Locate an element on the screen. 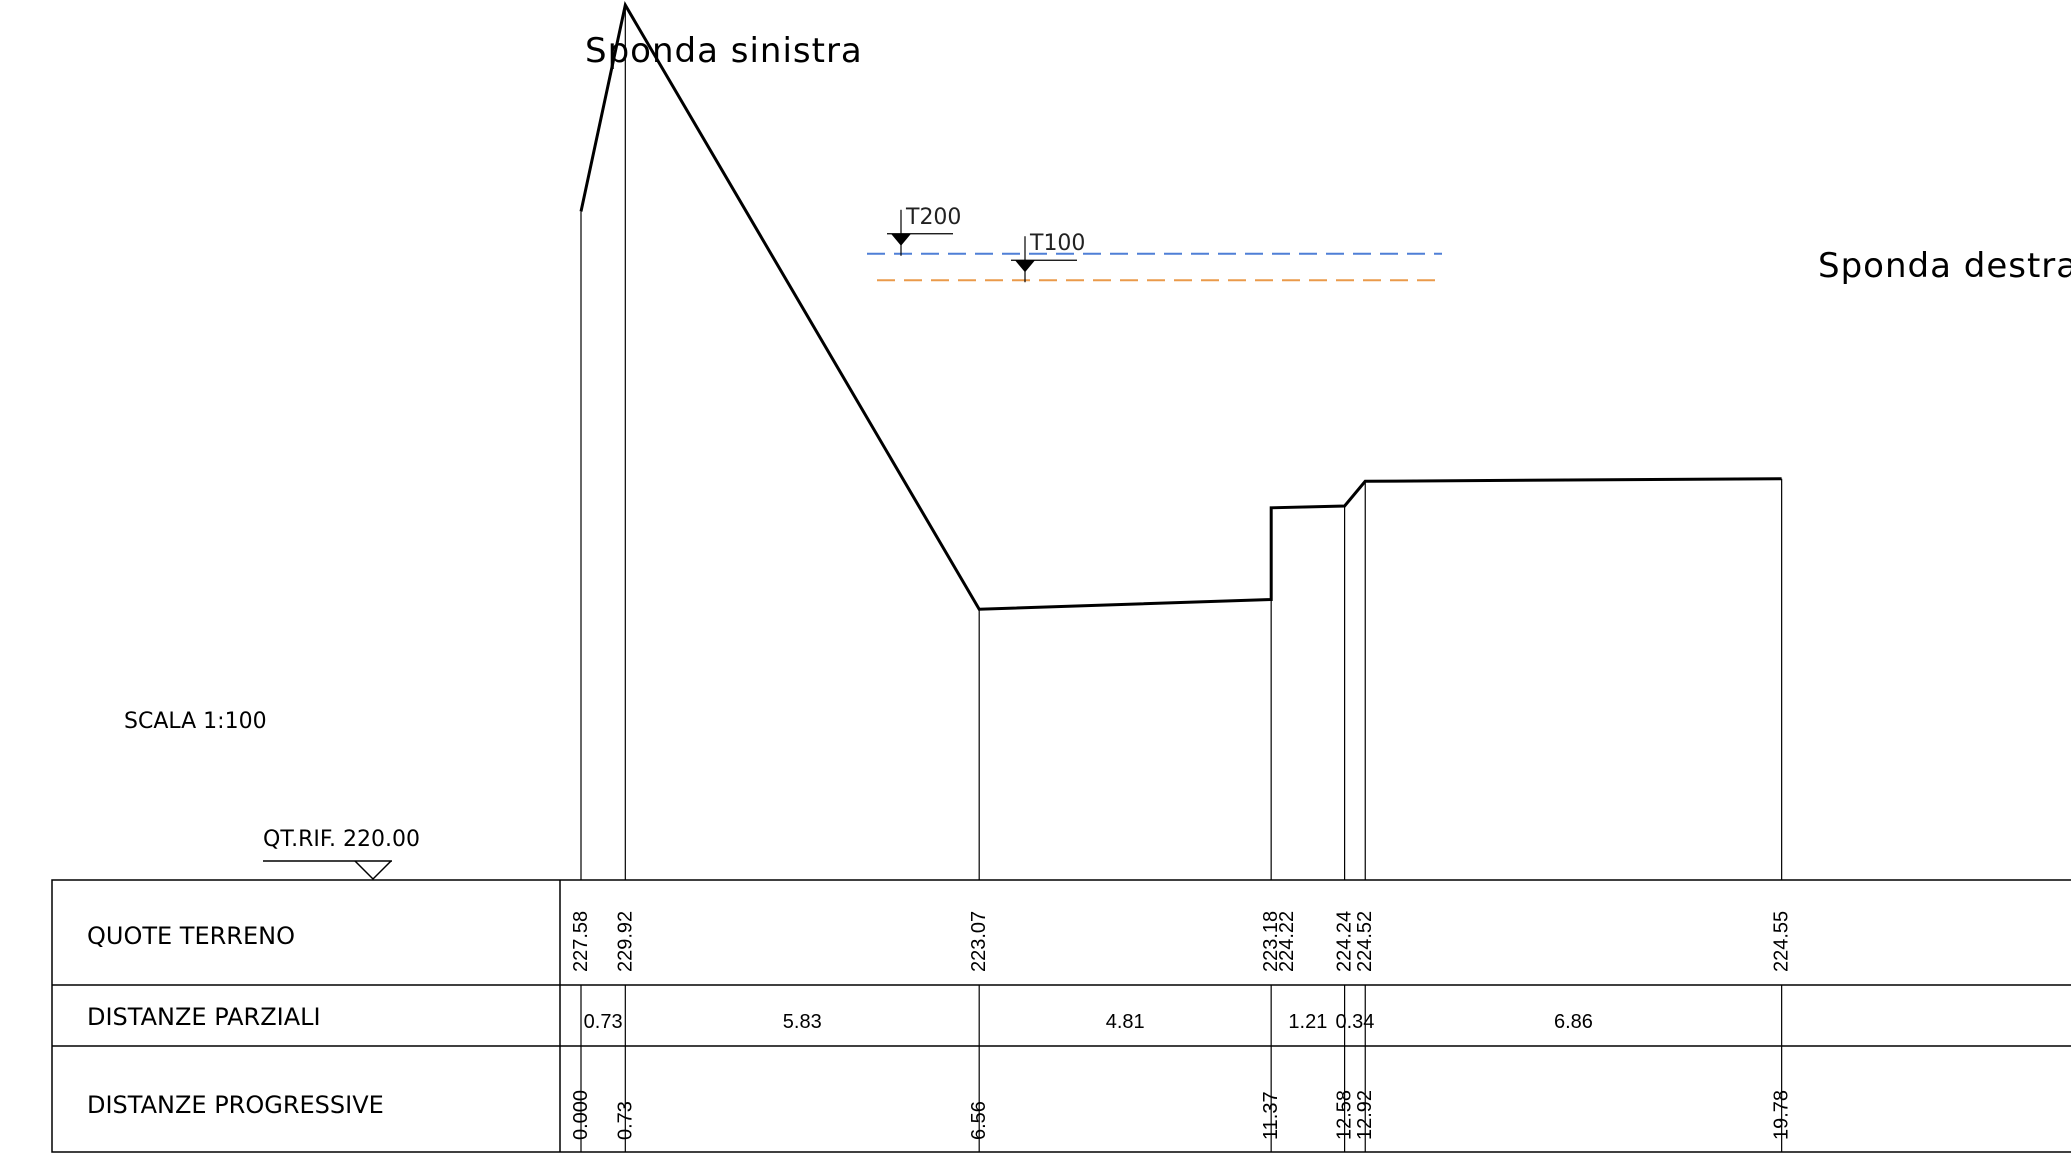 This screenshot has width=2071, height=1157. progressive-distance-value: 12.58 is located at coordinates (1345, 1115).